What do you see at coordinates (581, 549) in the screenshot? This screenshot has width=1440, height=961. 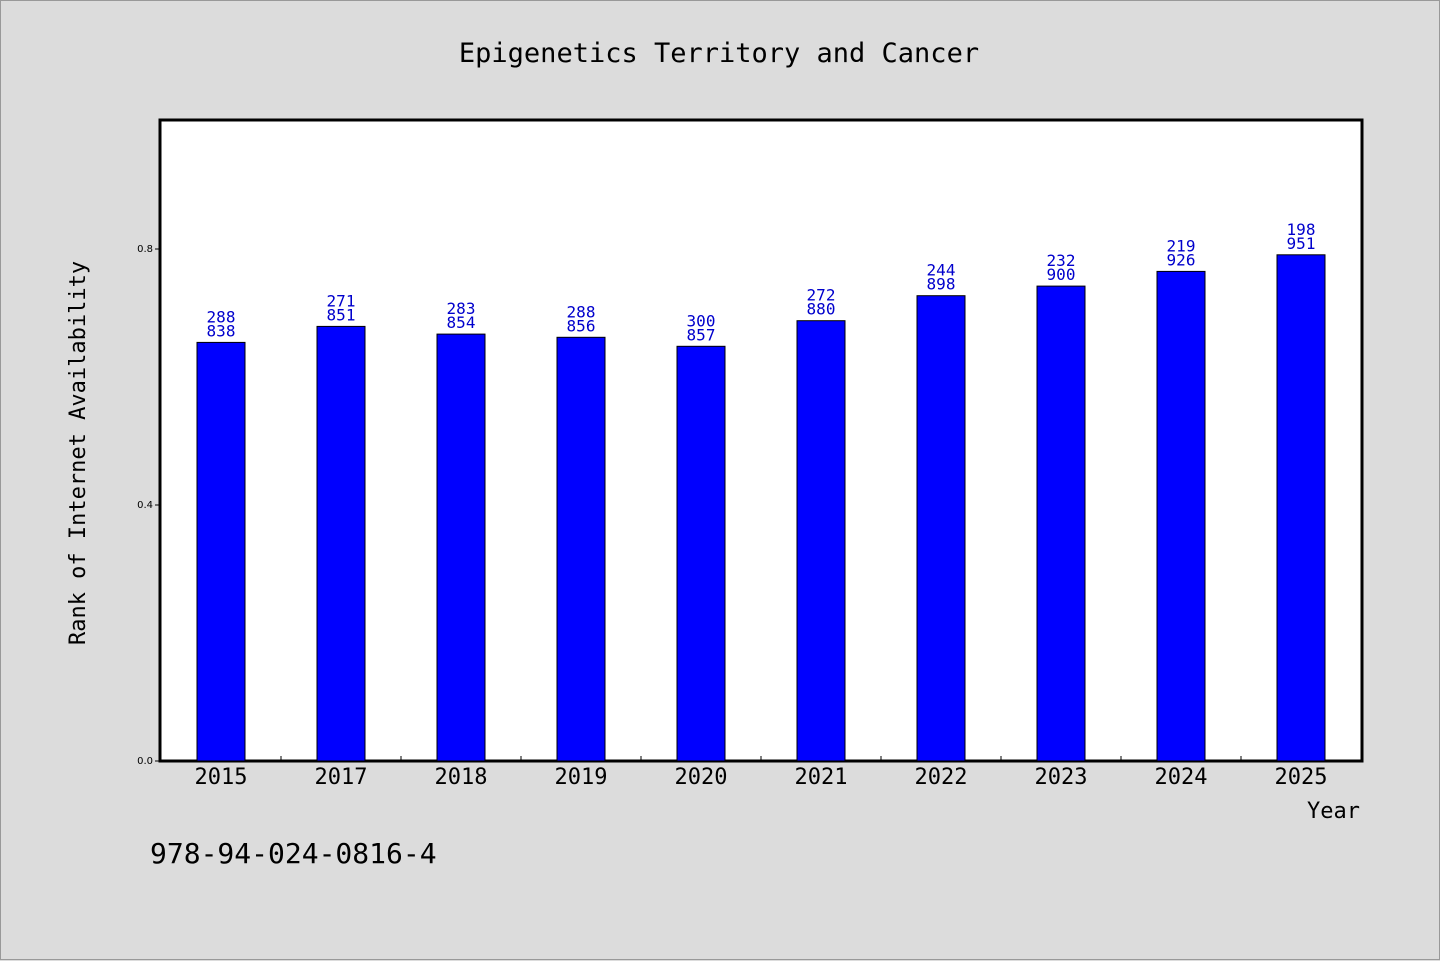 I see `bar-2019` at bounding box center [581, 549].